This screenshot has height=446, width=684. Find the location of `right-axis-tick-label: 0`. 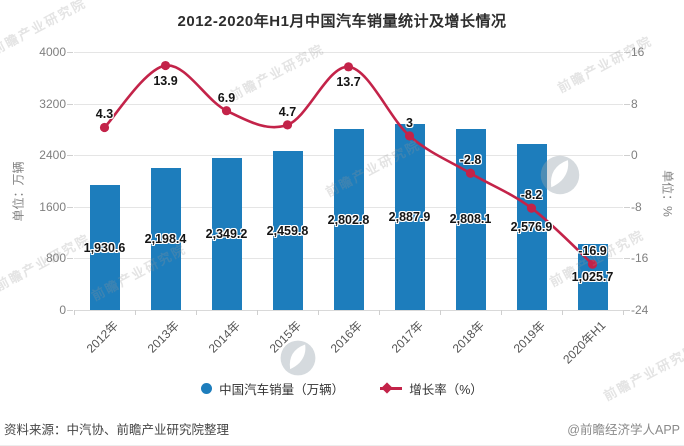

right-axis-tick-label: 0 is located at coordinates (634, 155).